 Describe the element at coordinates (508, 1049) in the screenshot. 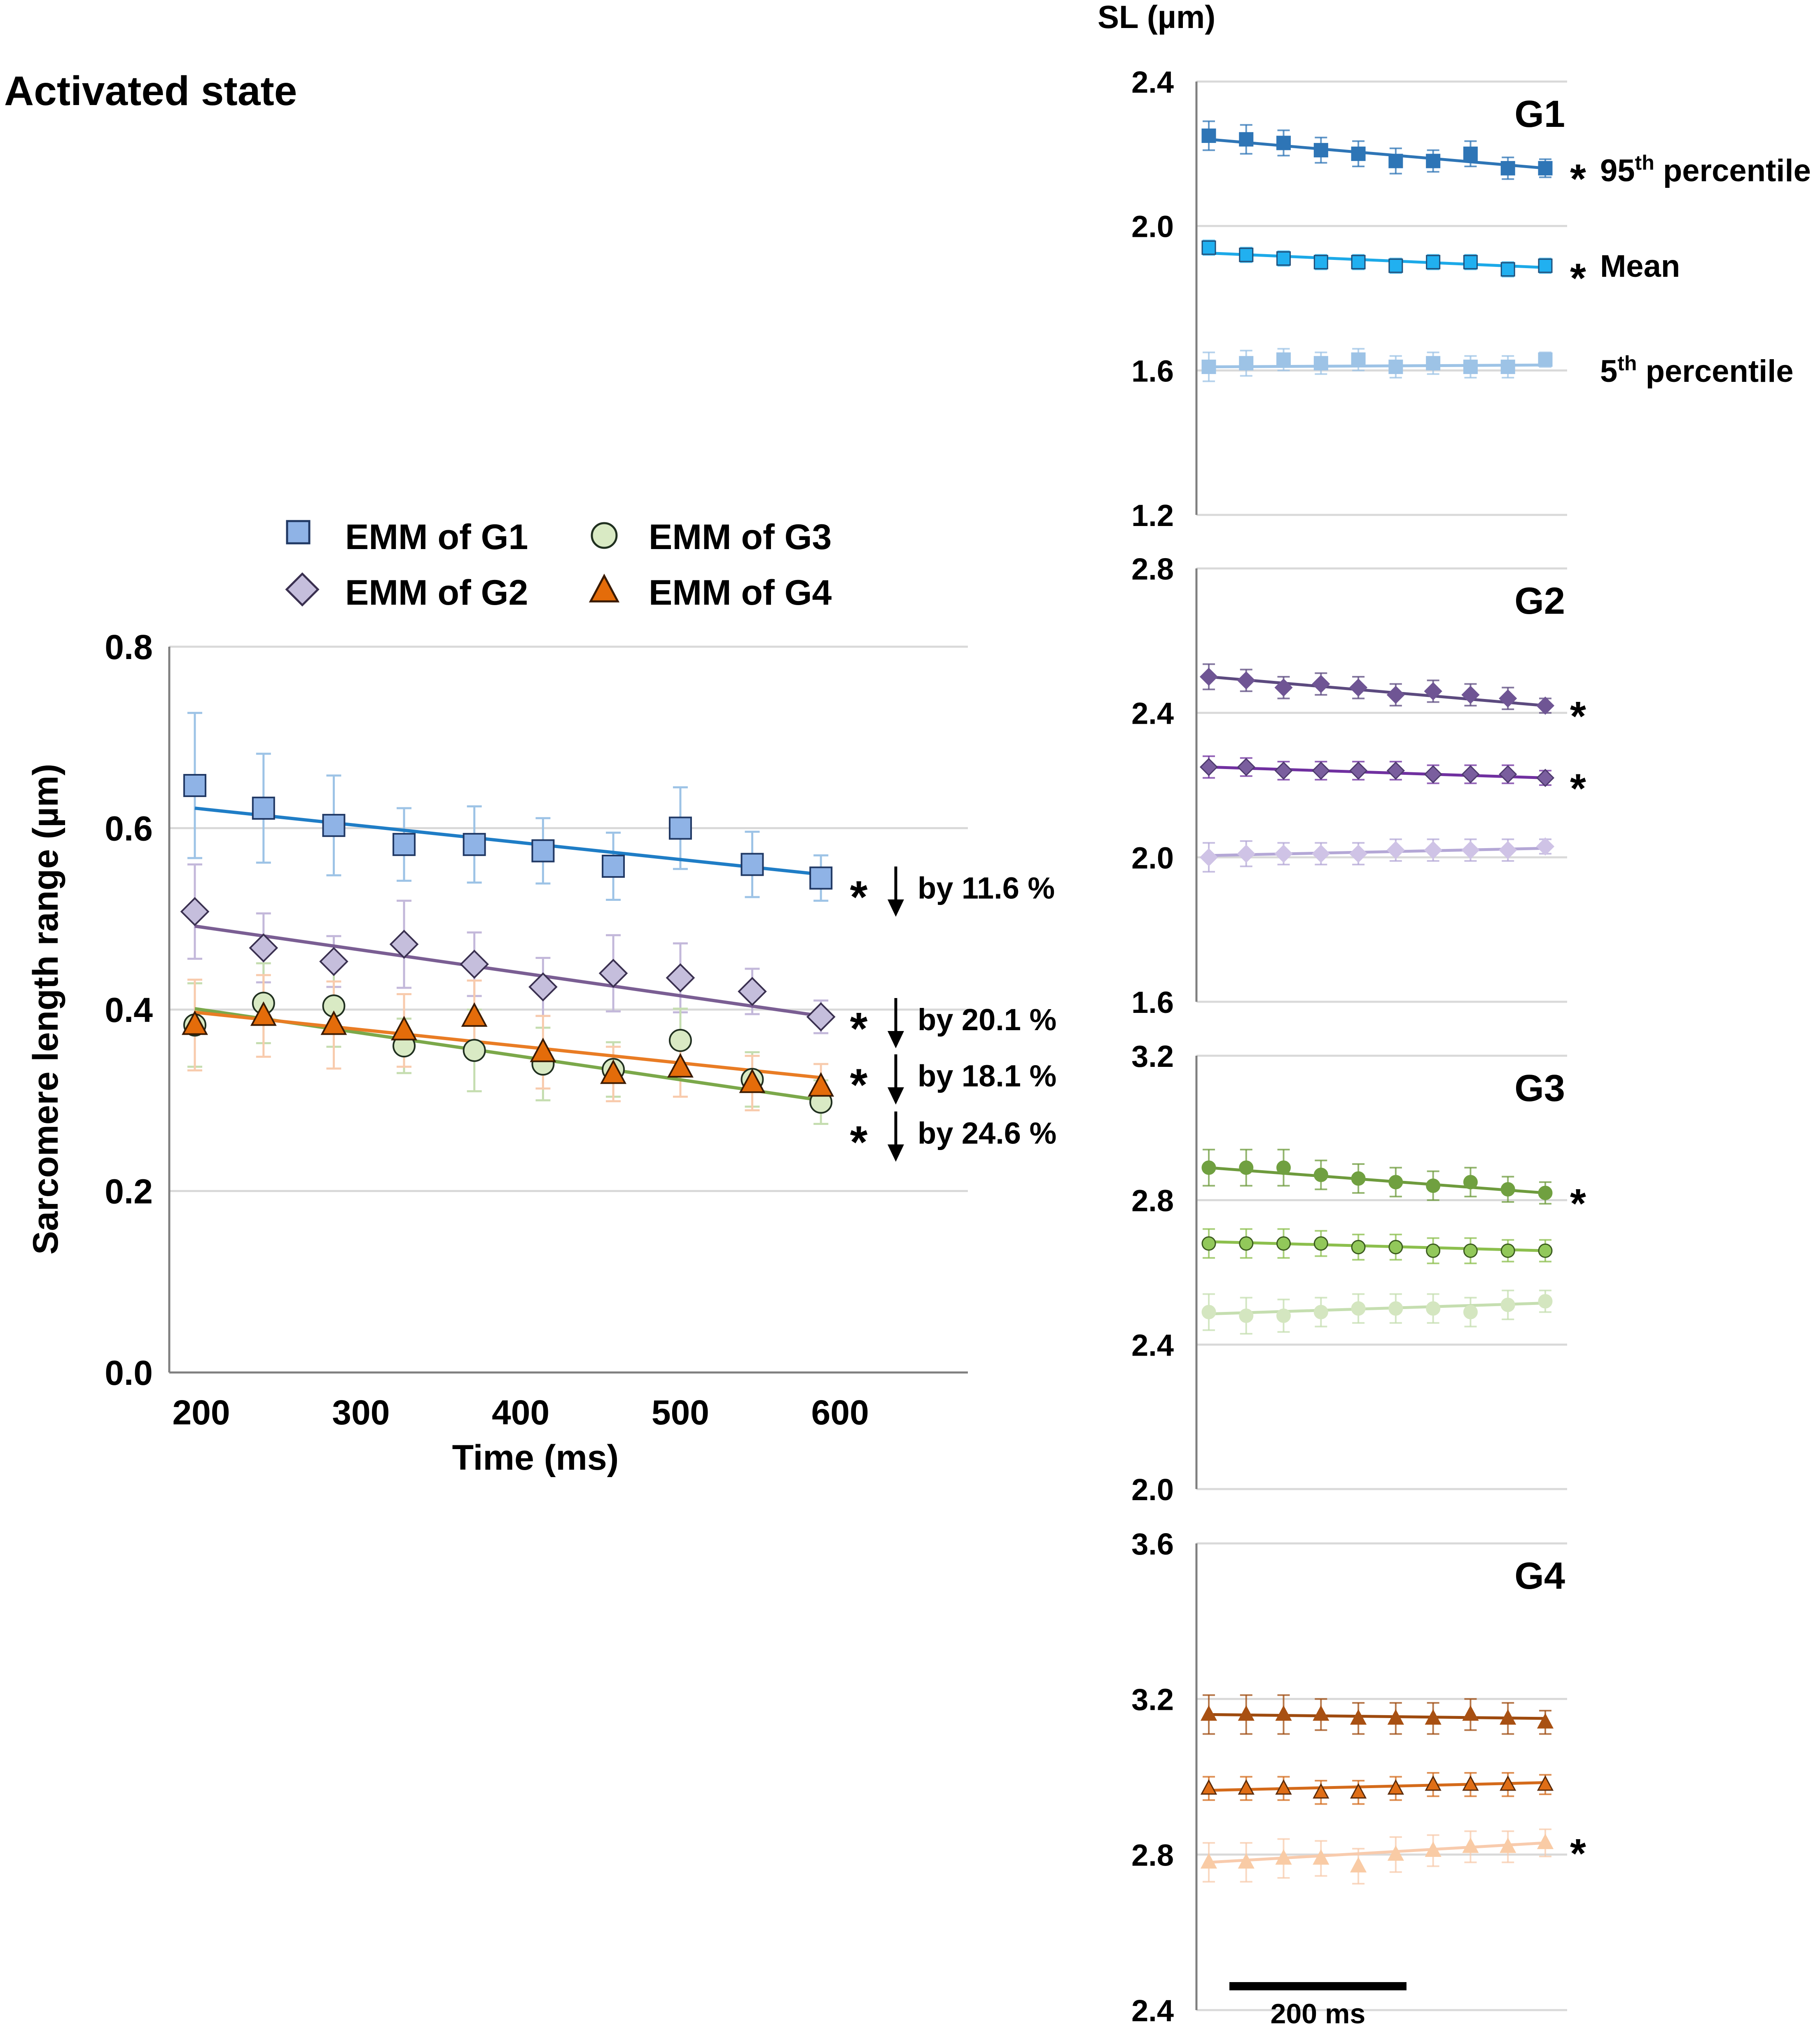

I see `main-points-triangle` at that location.